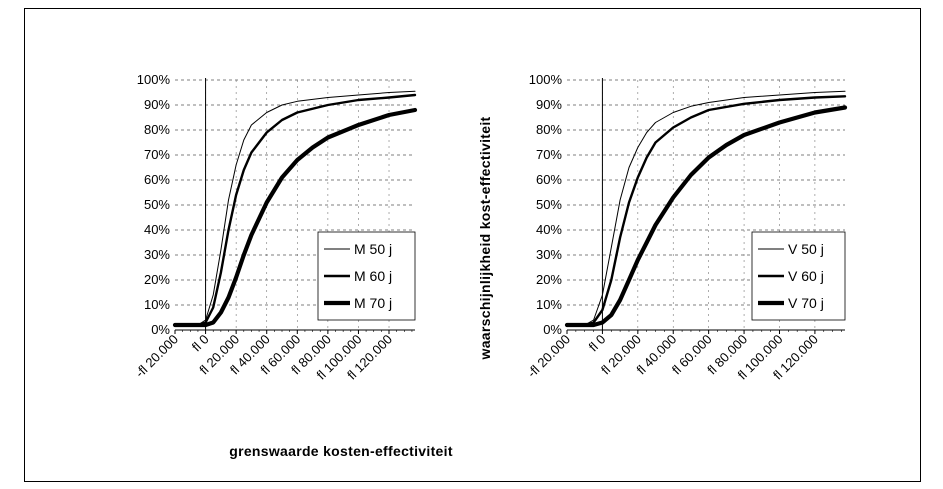 This screenshot has height=489, width=943. I want to click on c0-y-tick-label: 10%, so click(157, 304).